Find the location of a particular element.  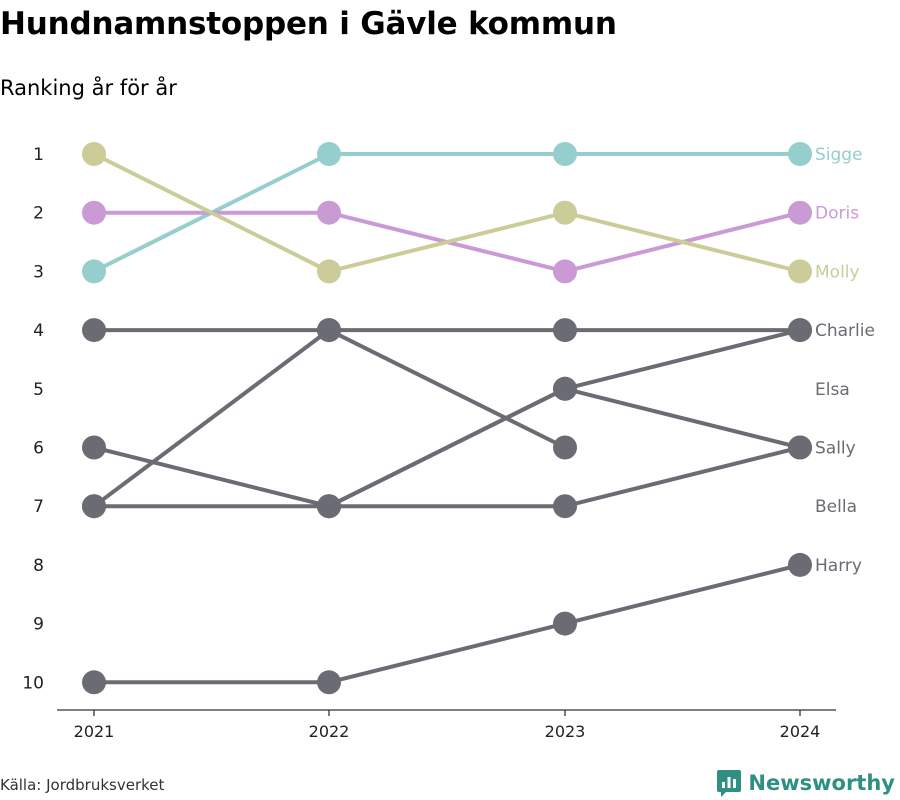

y-tick-label: 7 is located at coordinates (38, 507).